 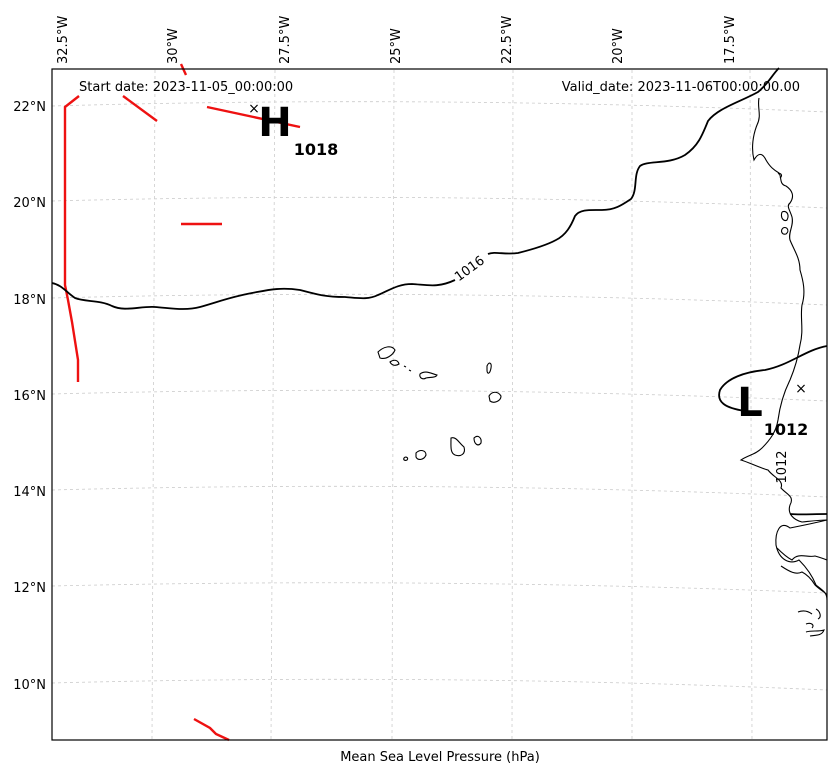 What do you see at coordinates (29, 300) in the screenshot?
I see `latitude-label: 18°N` at bounding box center [29, 300].